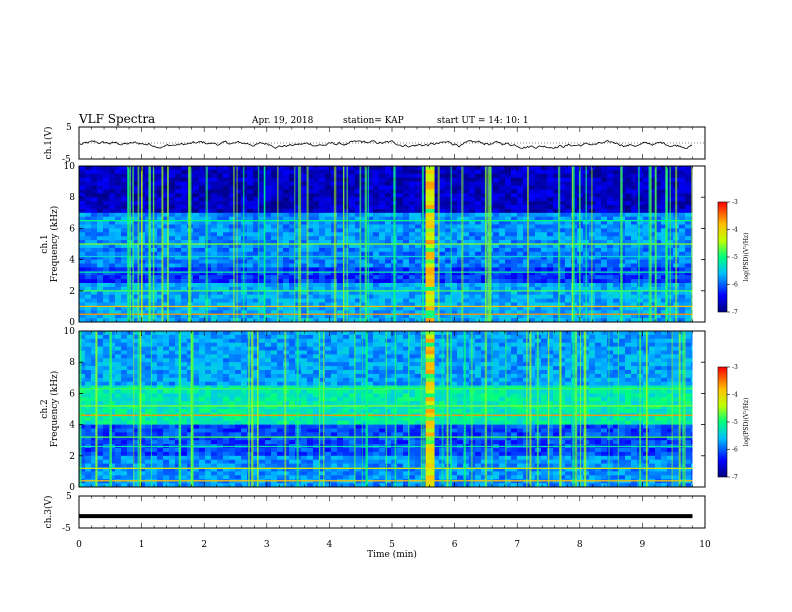  I want to click on ch2-spec-ylabel: Frequency (kHz), so click(54, 409).